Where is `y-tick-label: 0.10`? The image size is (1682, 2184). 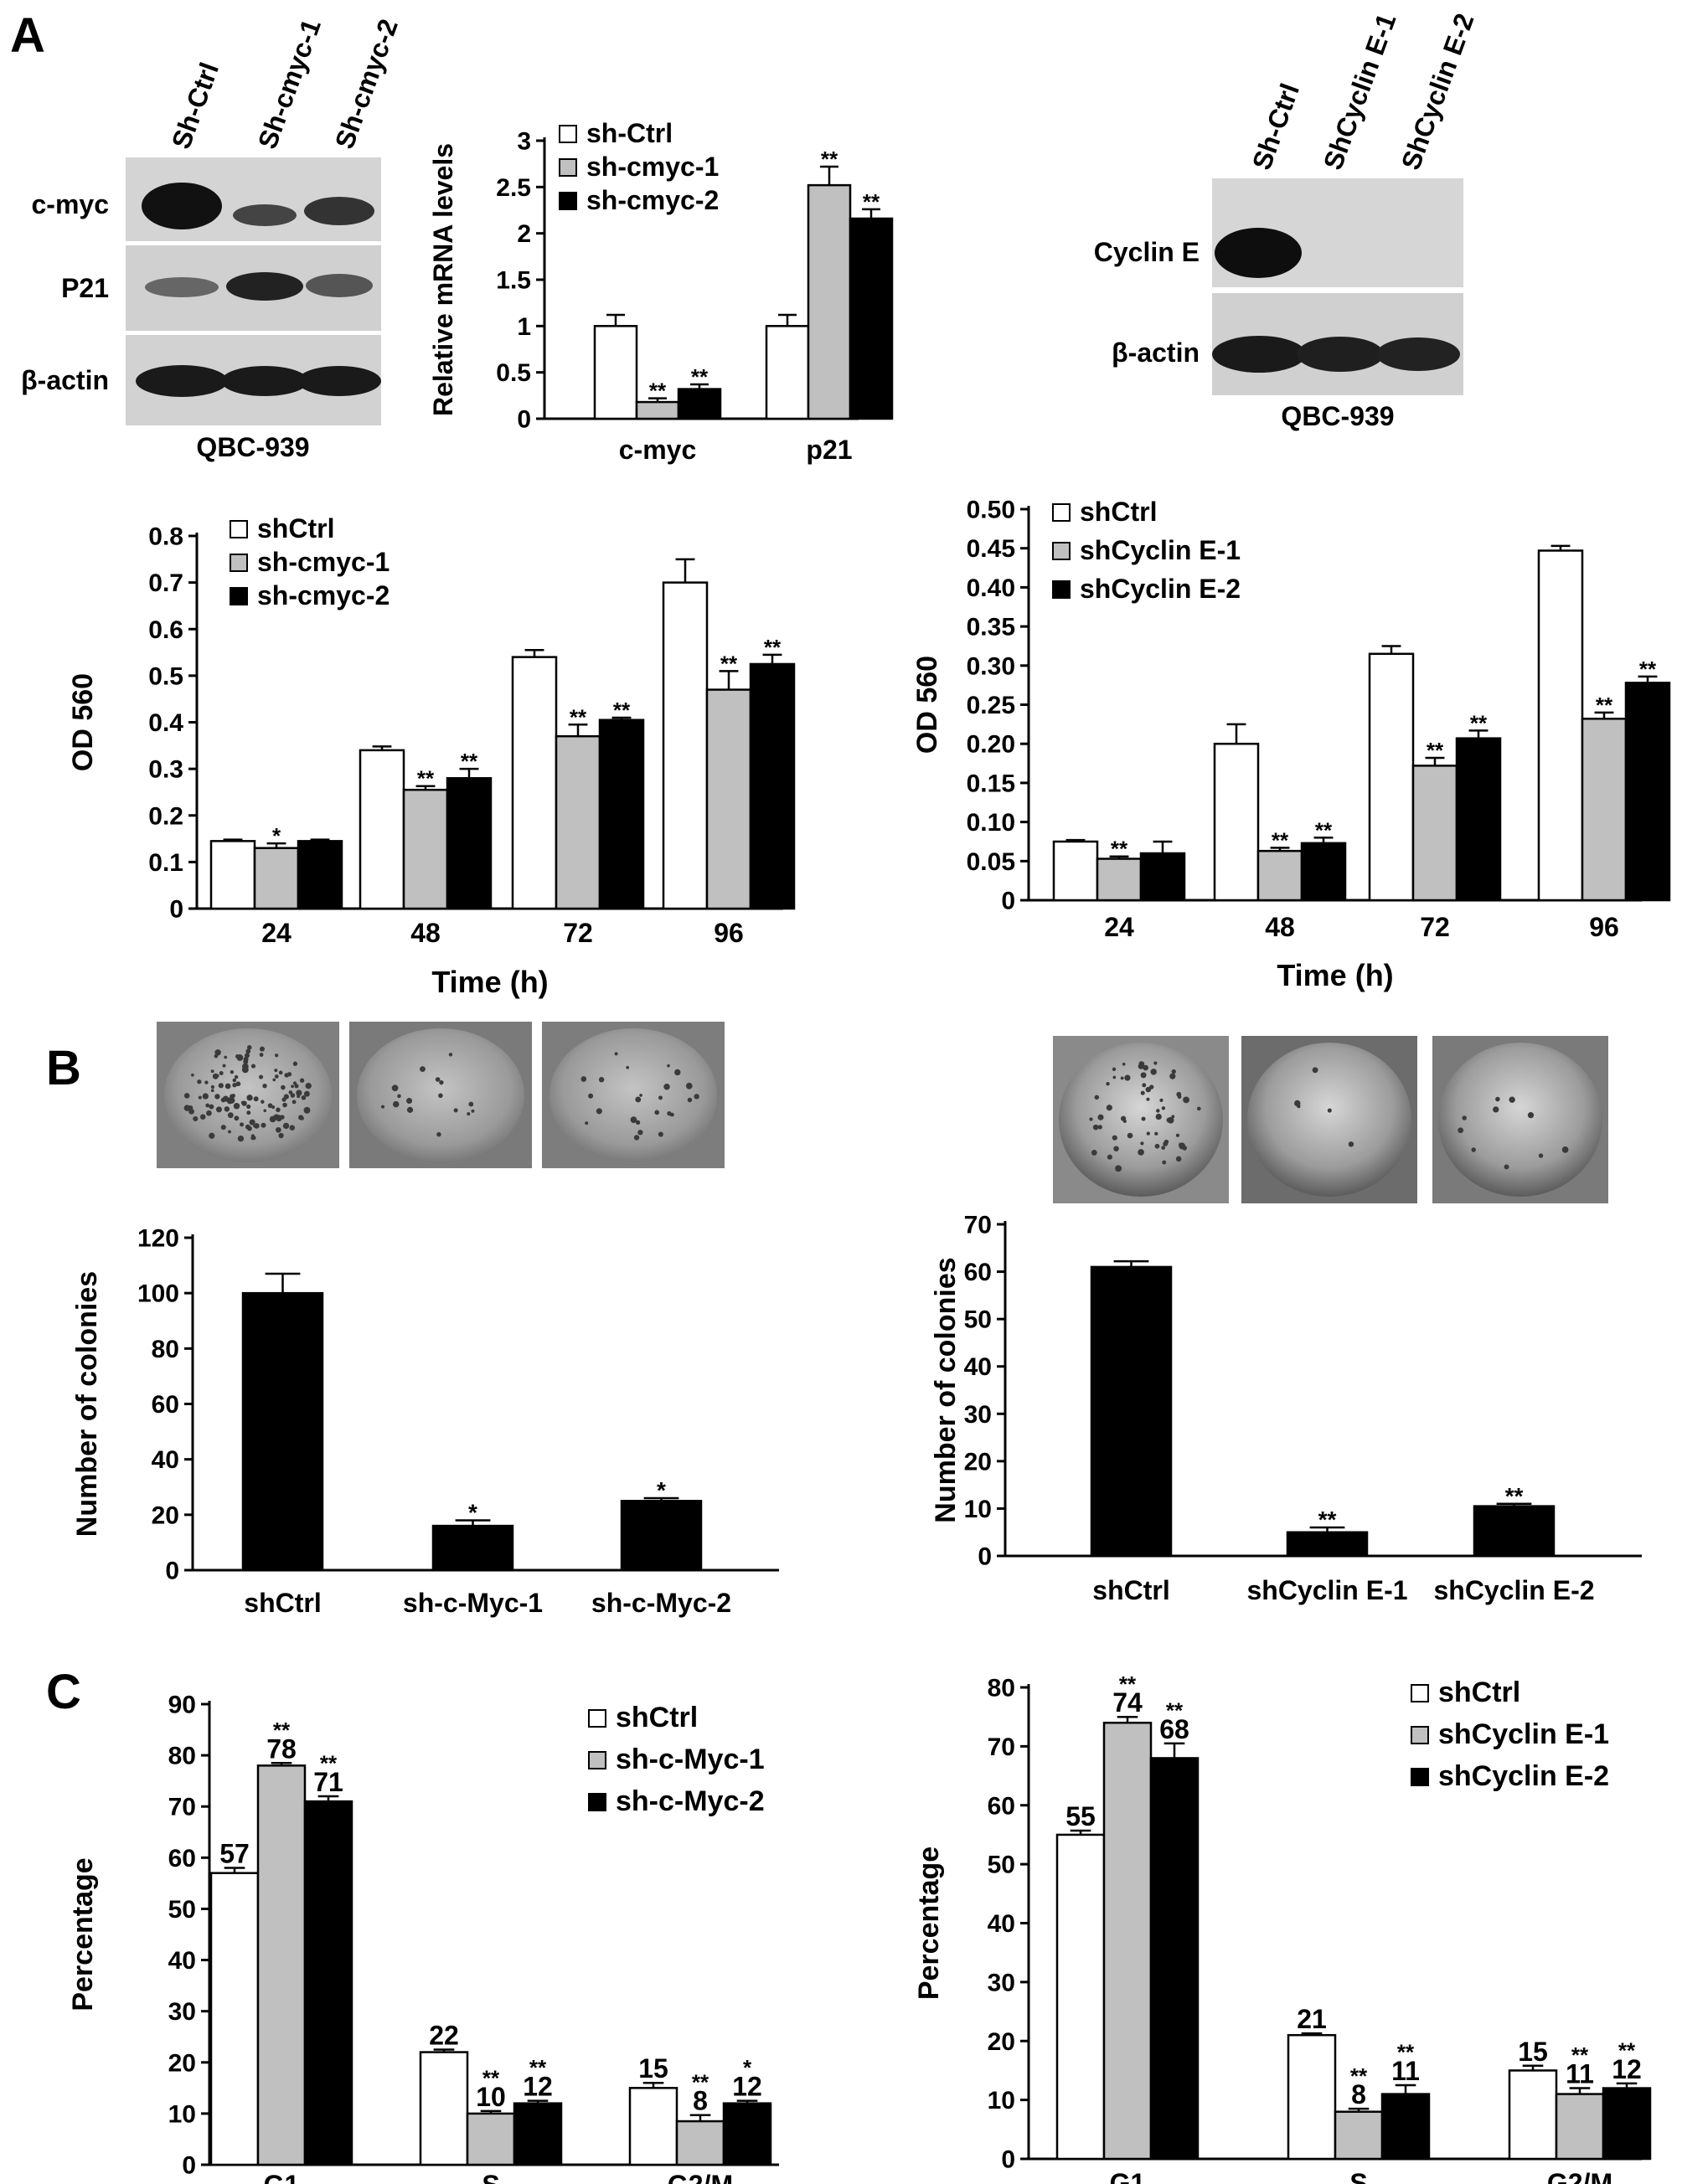
y-tick-label: 0.10 is located at coordinates (991, 823).